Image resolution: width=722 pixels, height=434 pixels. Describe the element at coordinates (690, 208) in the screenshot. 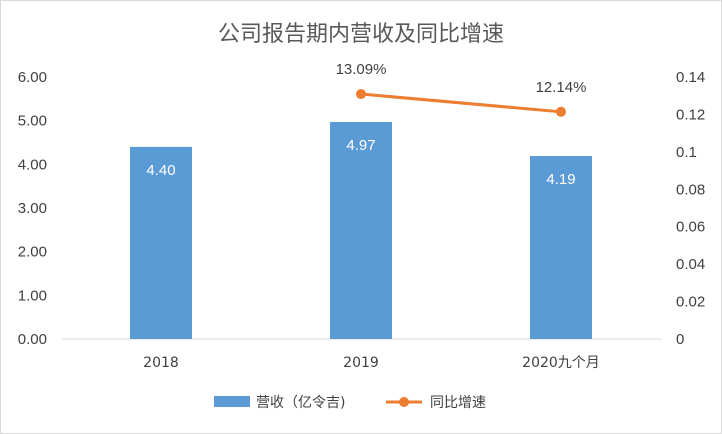

I see `right-axis: 0 0.02 0.04 0.06 0.08 0.1 0.12 0.14` at that location.